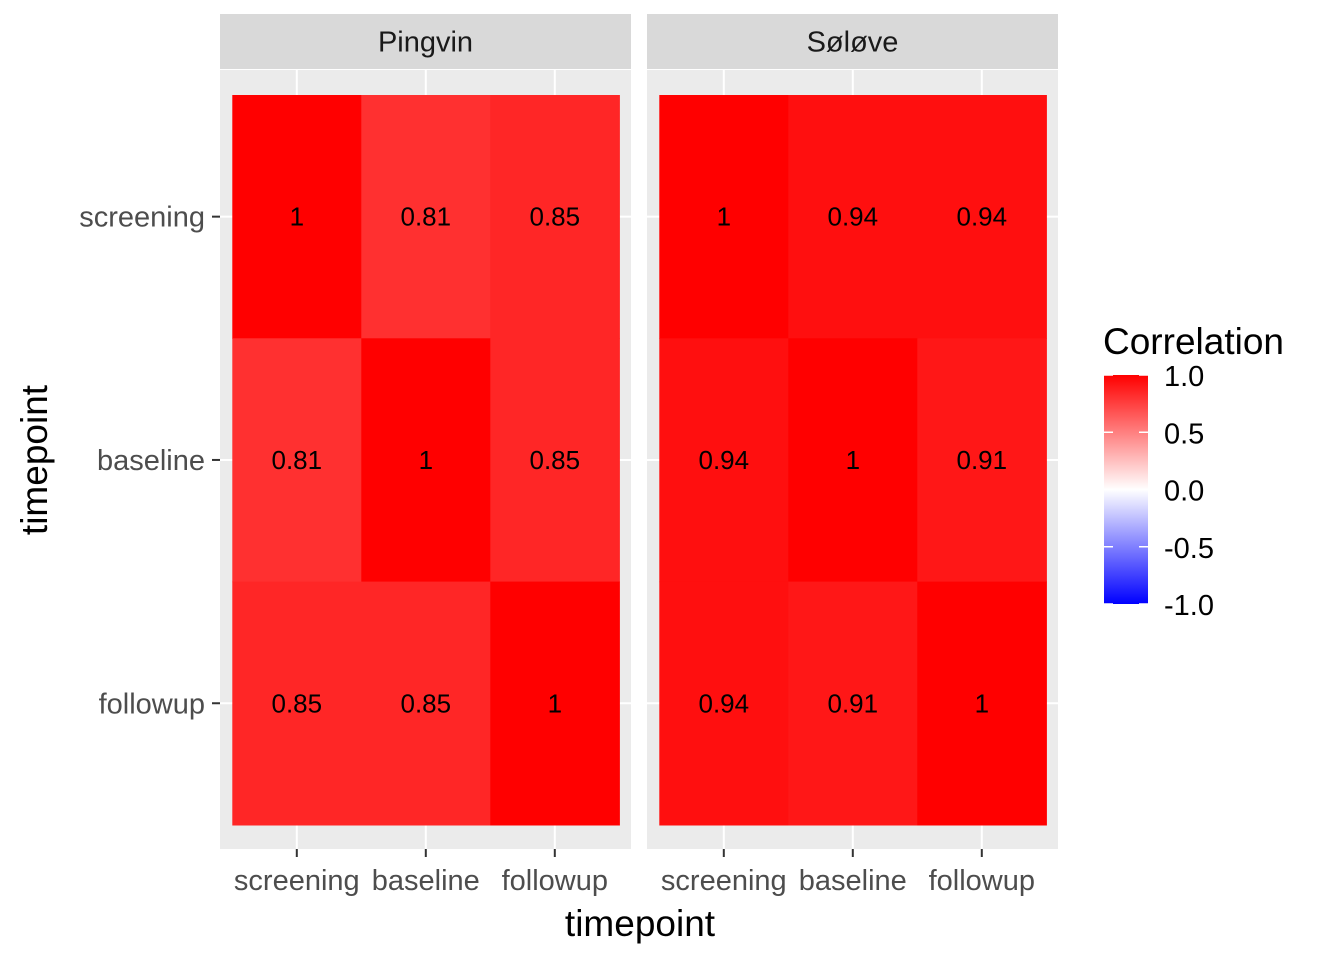  Describe the element at coordinates (1189, 606) in the screenshot. I see `legend-break-label: -1.0` at that location.